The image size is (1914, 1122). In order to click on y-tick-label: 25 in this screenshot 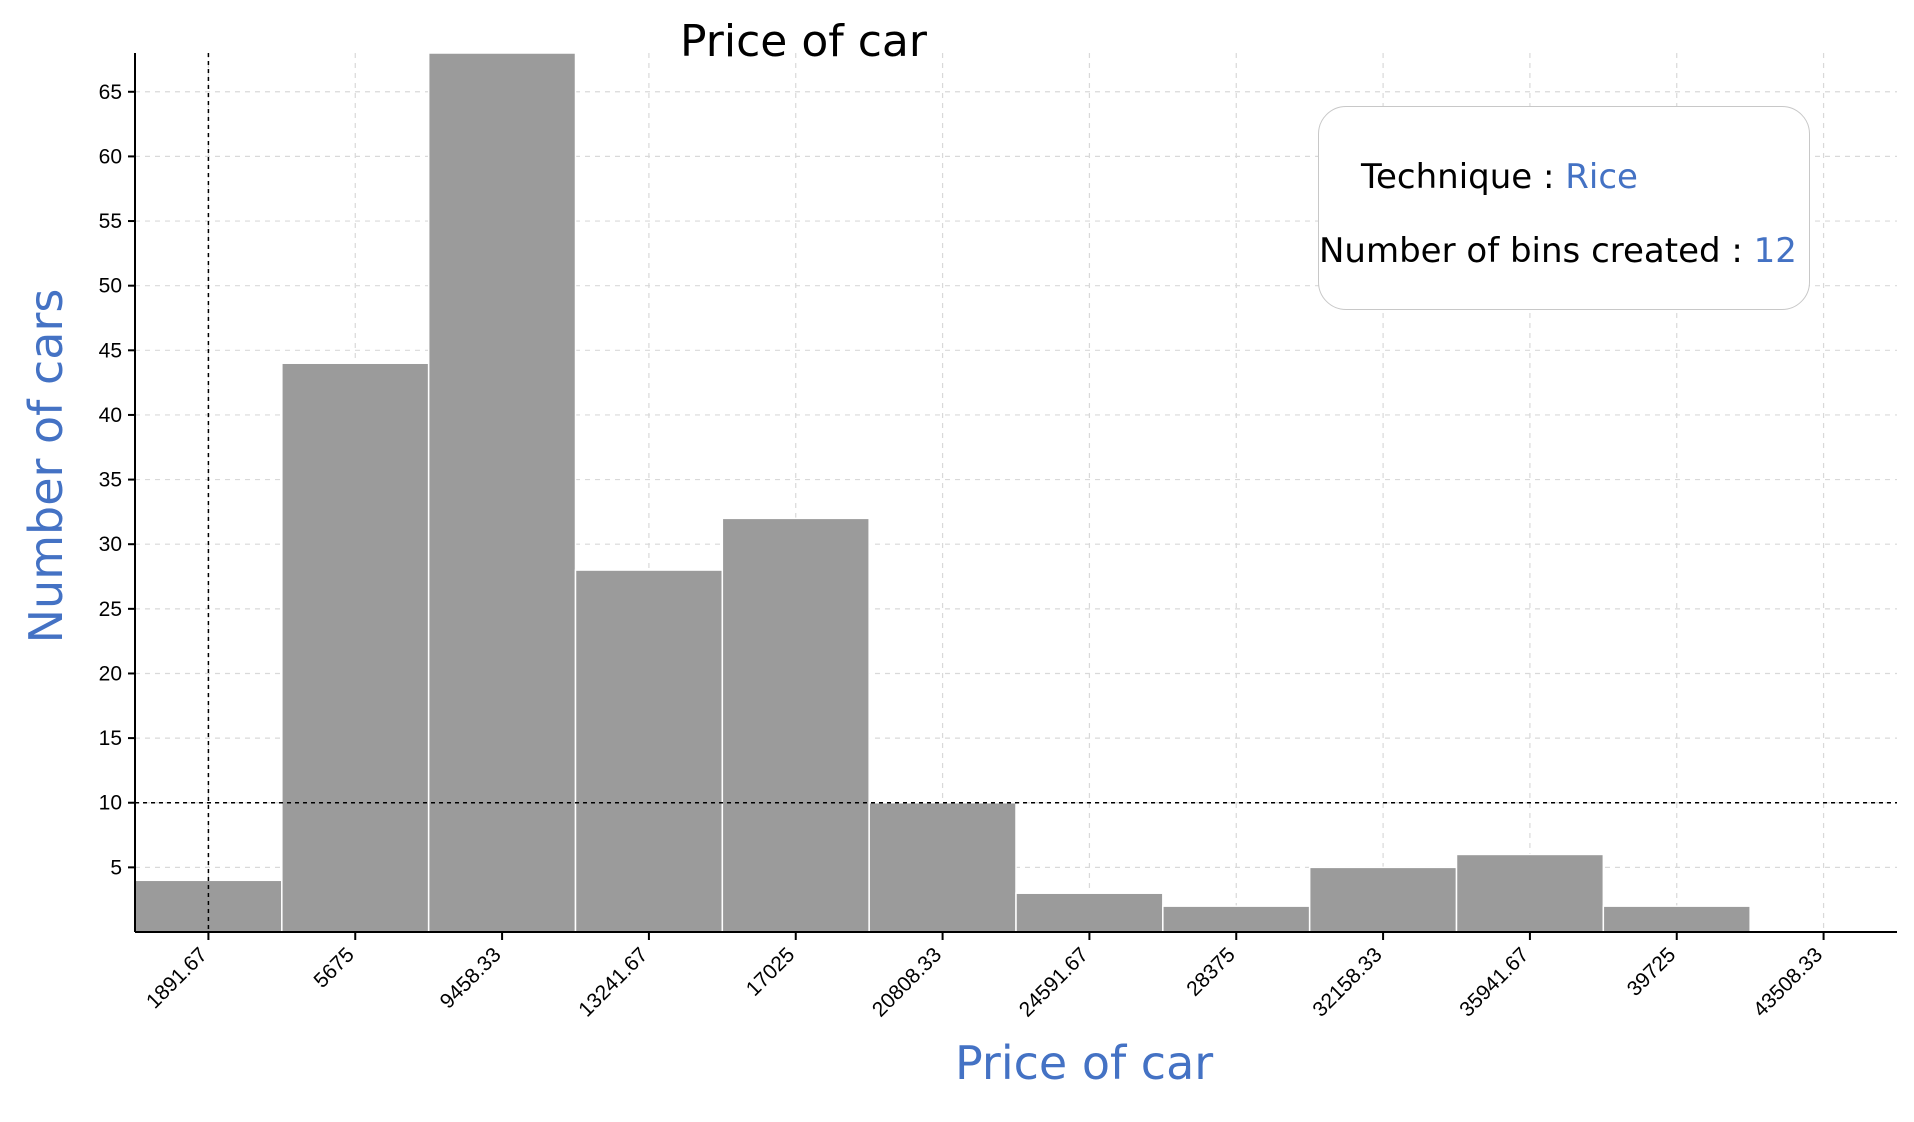, I will do `click(110, 609)`.